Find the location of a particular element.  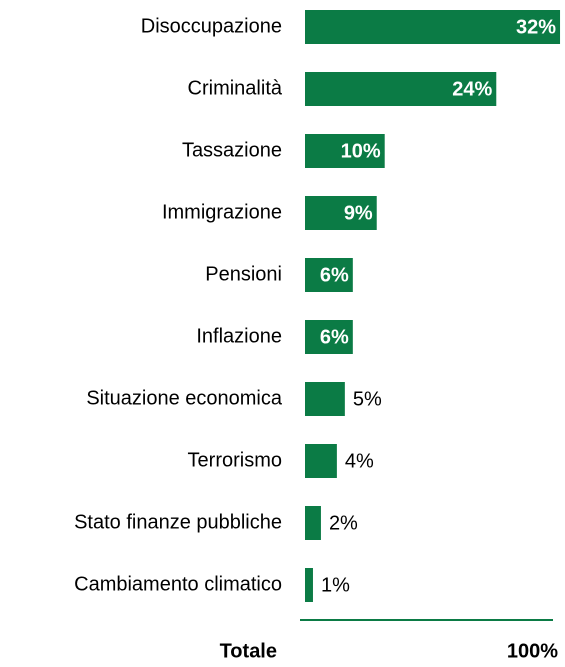

category-label: Stato finanze pubbliche is located at coordinates (178, 522).